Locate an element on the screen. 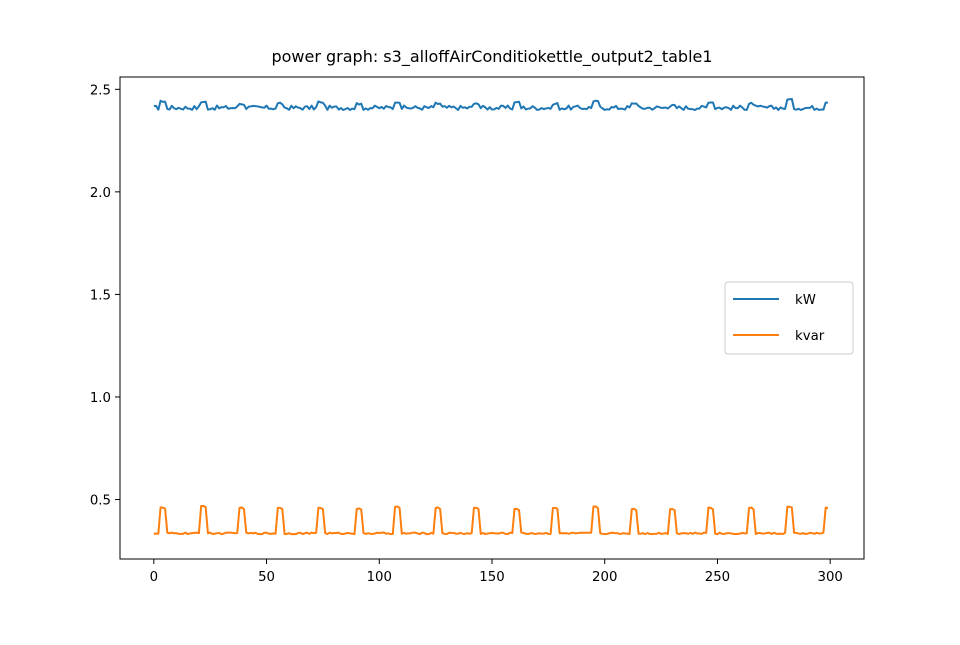 The image size is (960, 645). x-tick-label: 100 is located at coordinates (379, 577).